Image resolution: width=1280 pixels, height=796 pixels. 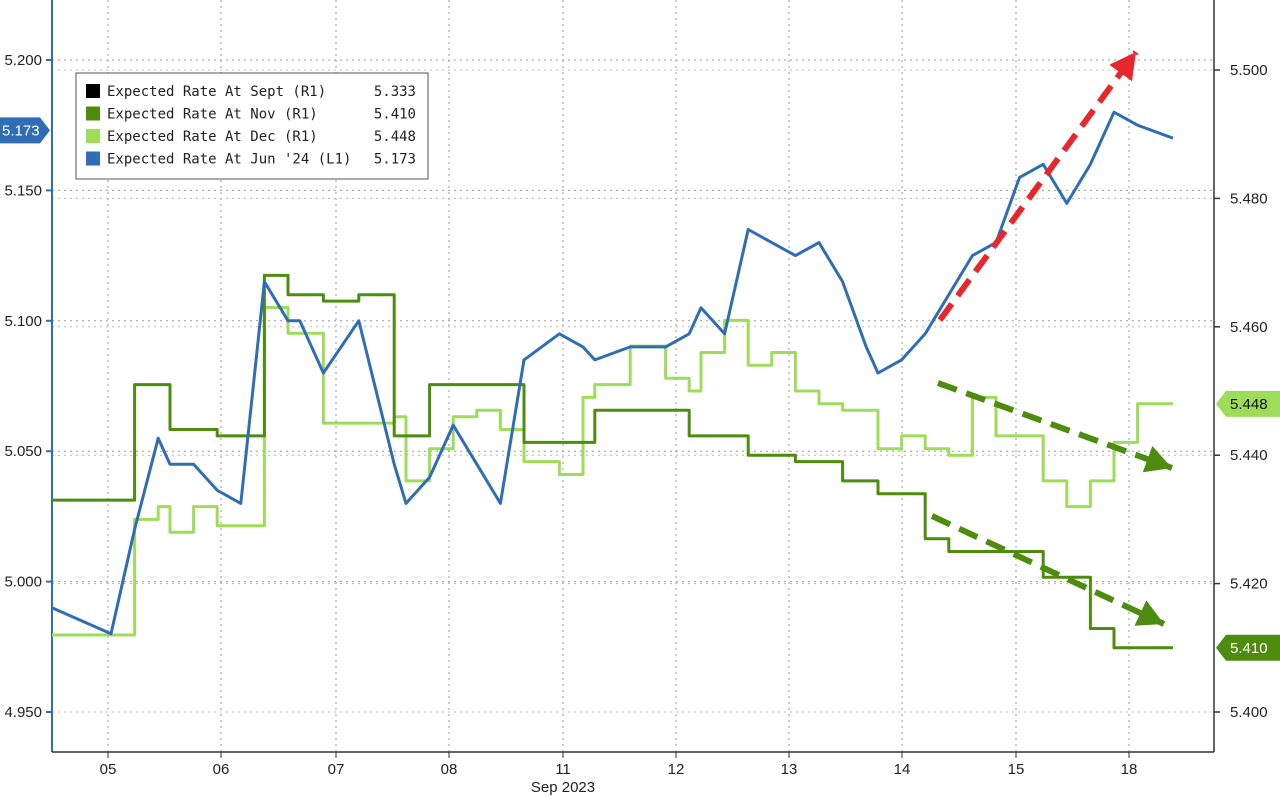 What do you see at coordinates (1129, 769) in the screenshot?
I see `x-tick-label: 18` at bounding box center [1129, 769].